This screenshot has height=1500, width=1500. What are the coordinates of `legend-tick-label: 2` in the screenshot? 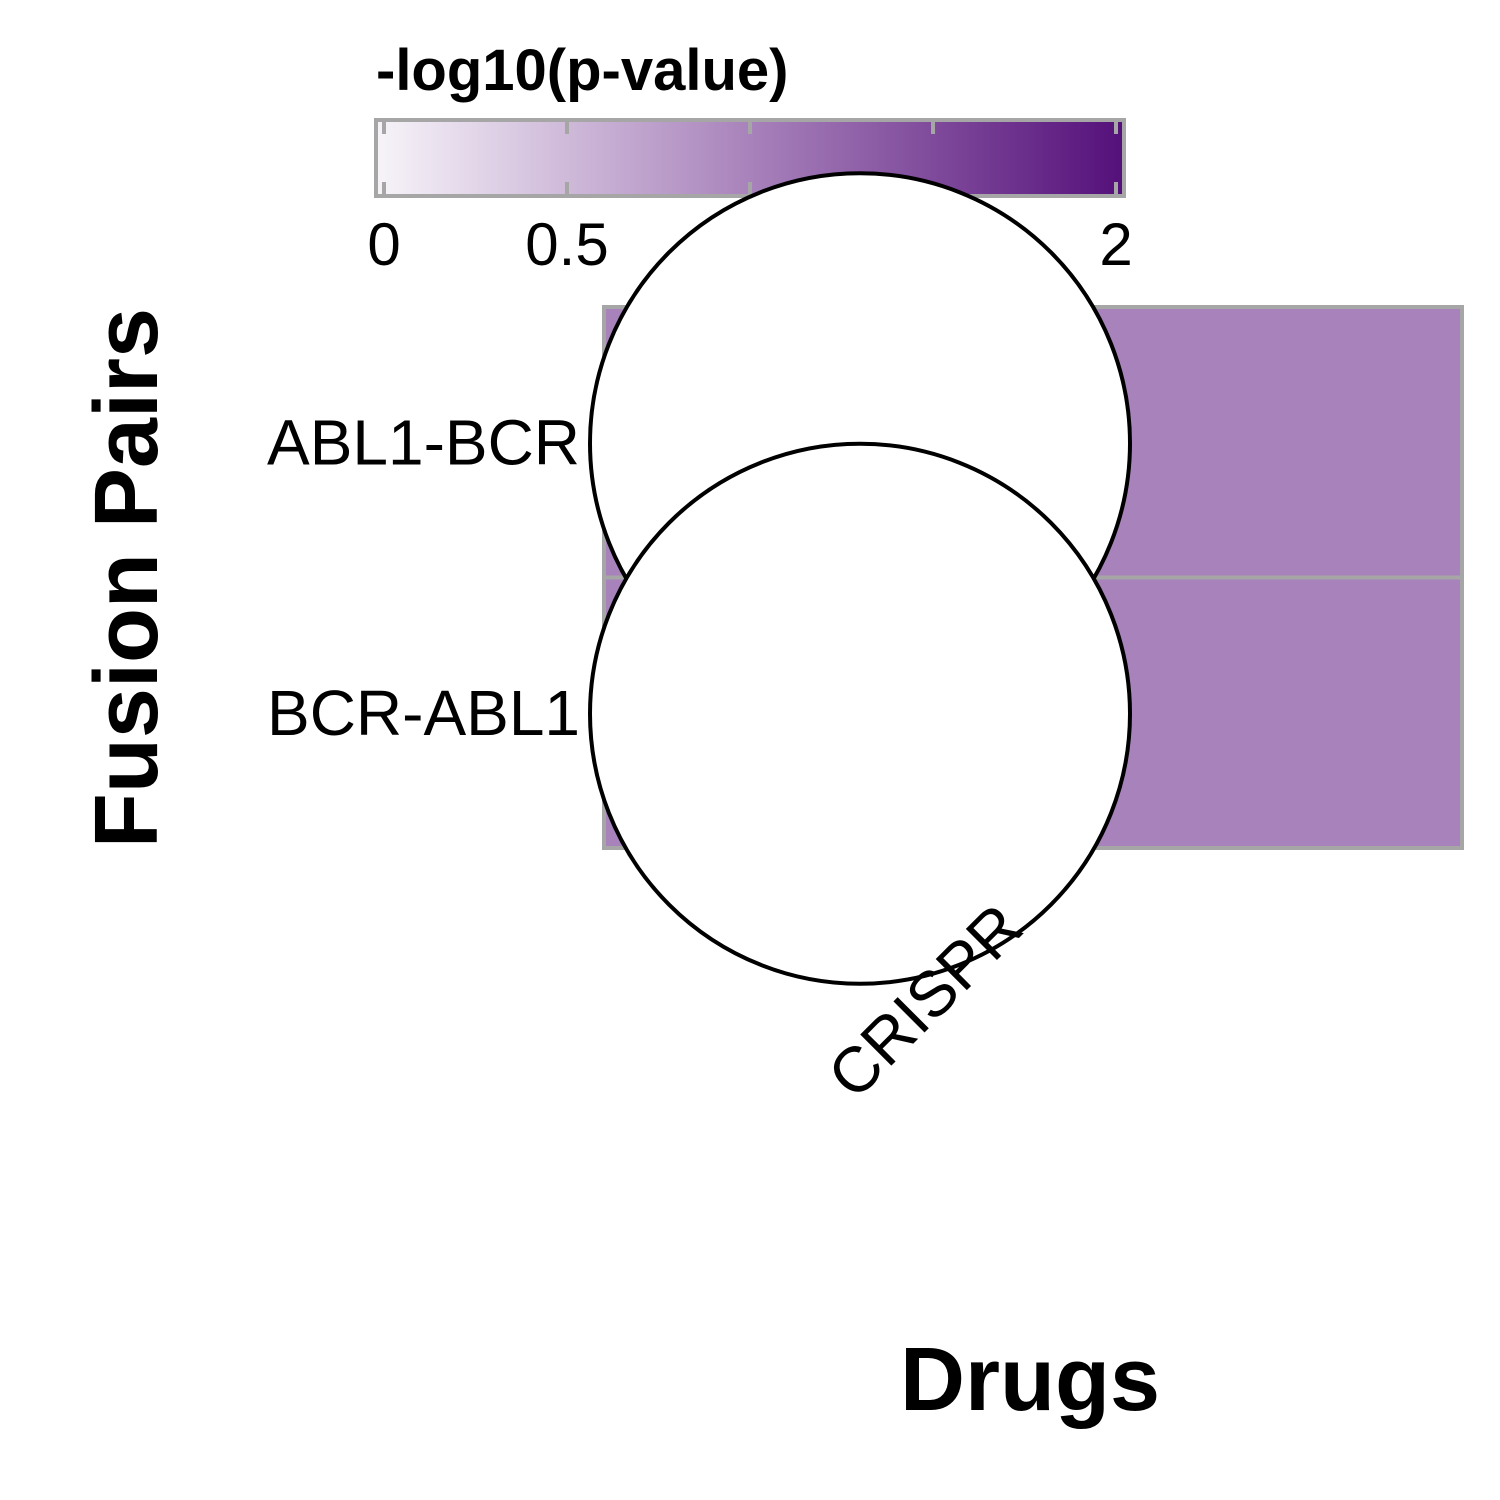 It's located at (1115, 244).